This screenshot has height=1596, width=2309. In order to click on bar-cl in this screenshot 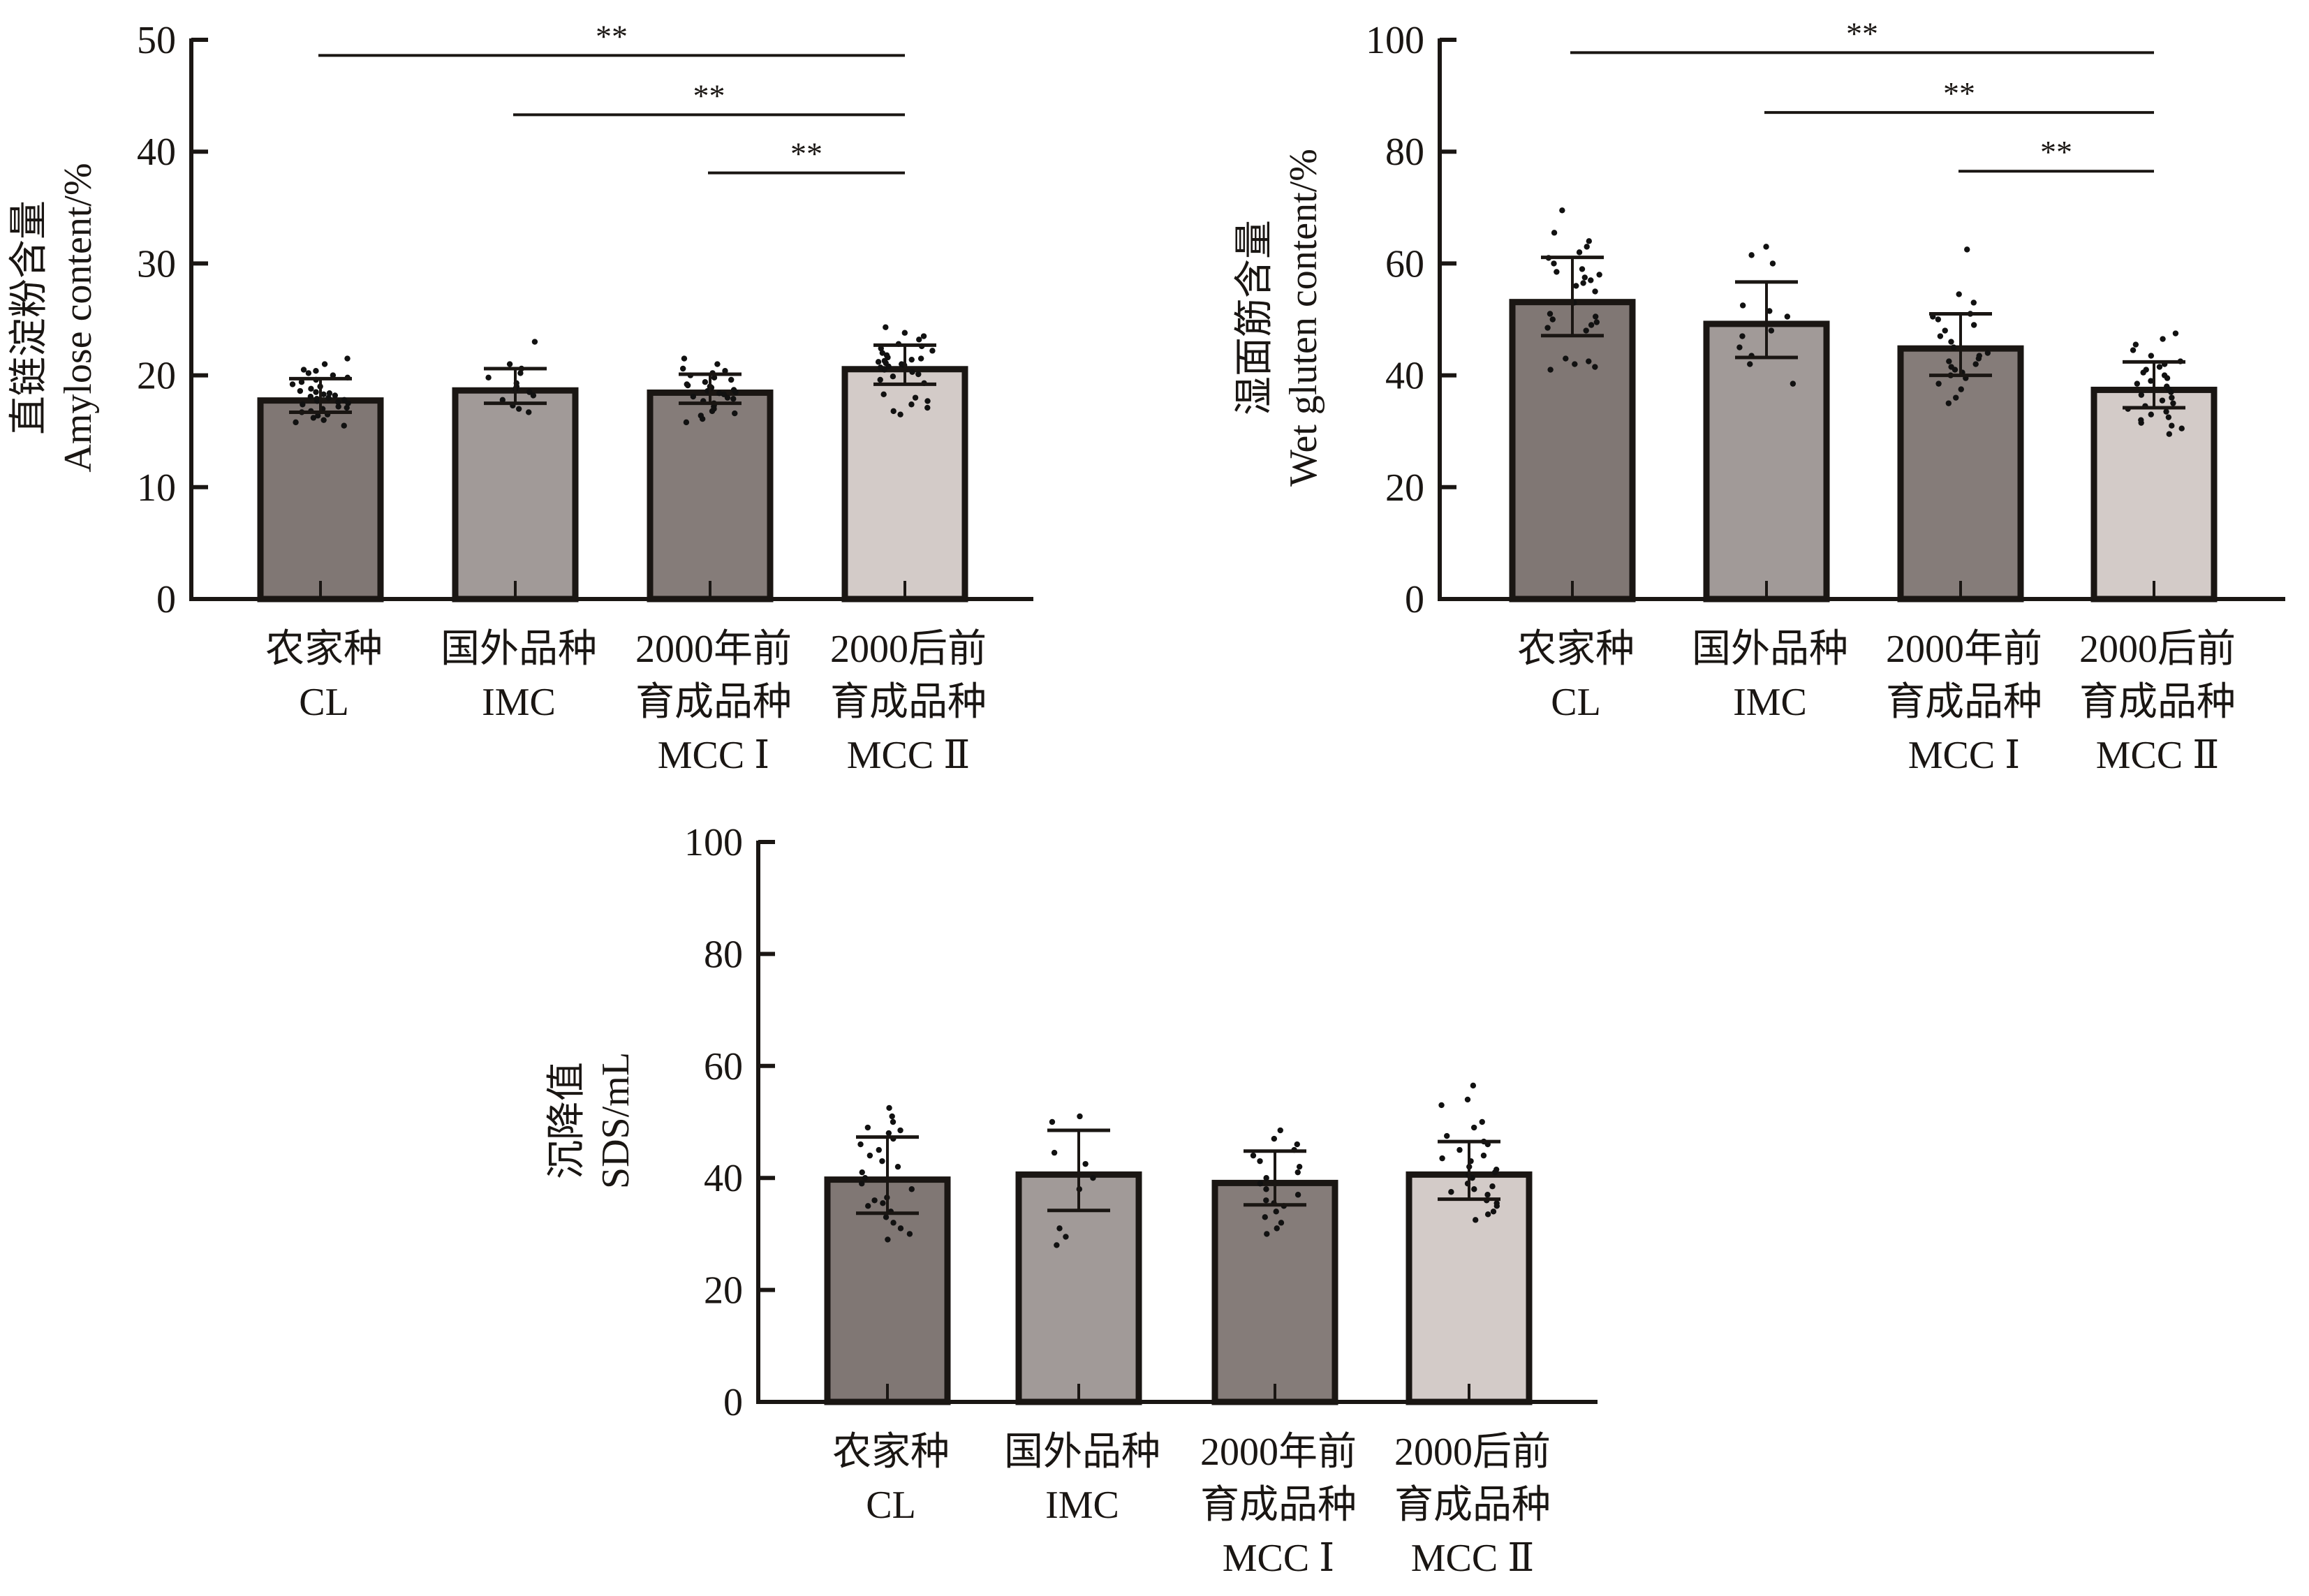, I will do `click(888, 1290)`.